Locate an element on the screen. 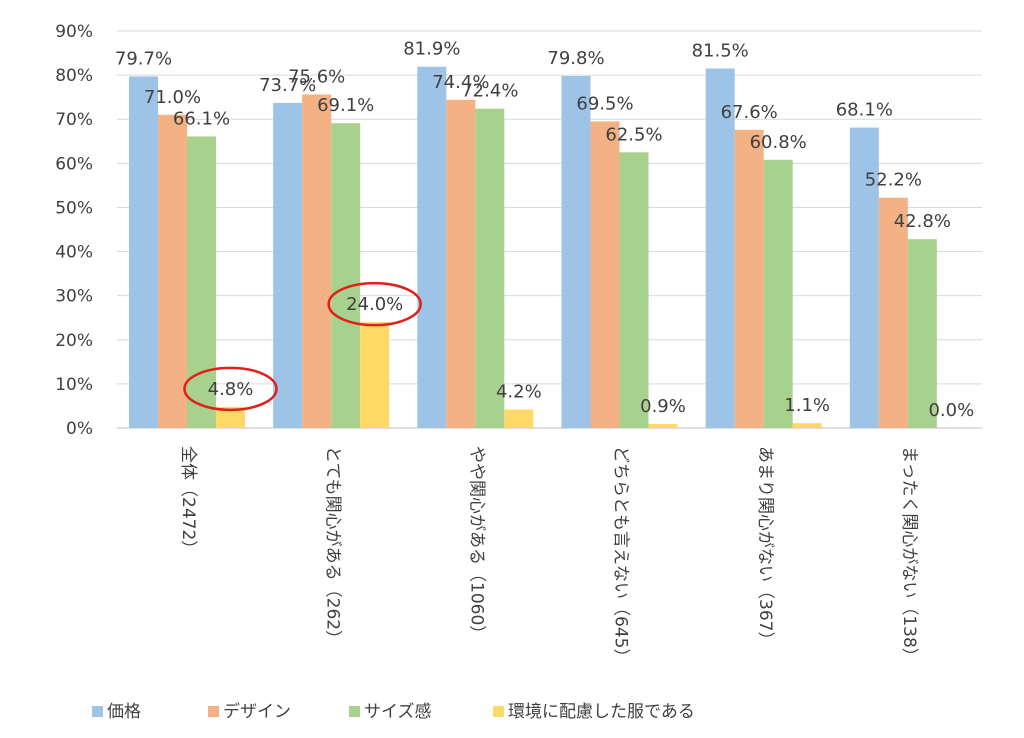 This screenshot has width=1024, height=738. y-tick-label: 0% is located at coordinates (79, 429).